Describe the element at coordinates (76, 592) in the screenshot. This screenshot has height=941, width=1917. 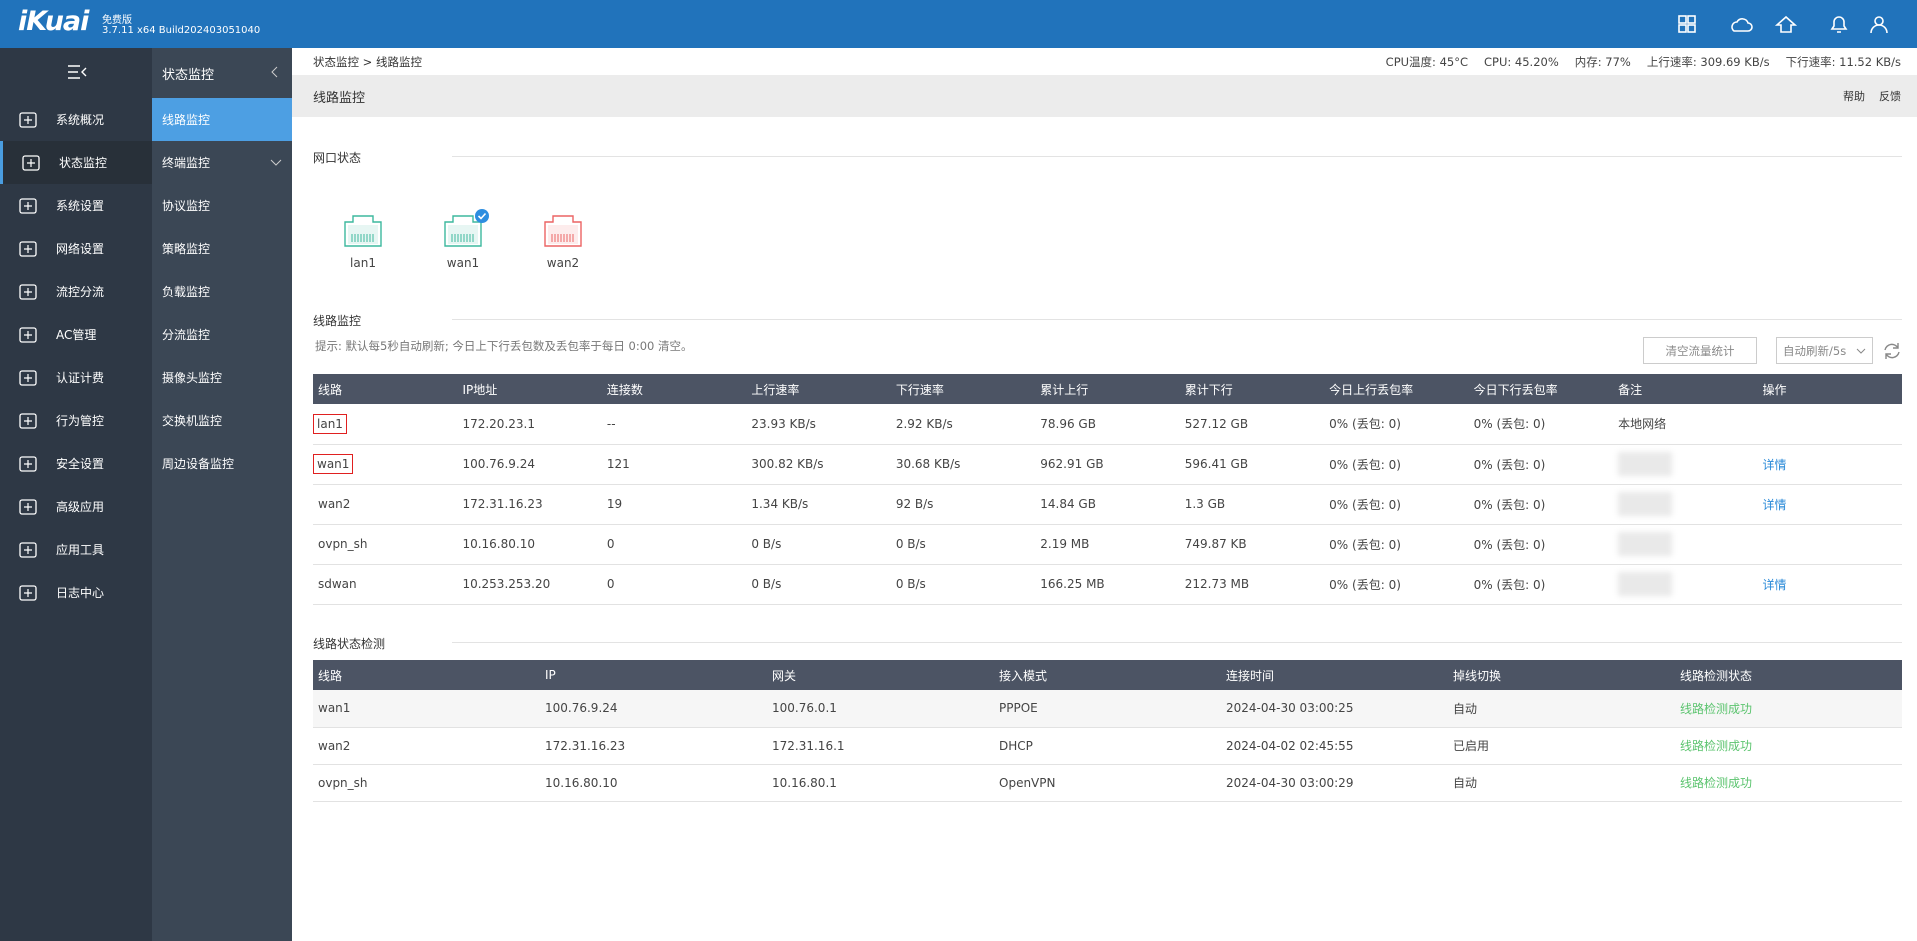
I see `sidebar-item: 日志中心` at that location.